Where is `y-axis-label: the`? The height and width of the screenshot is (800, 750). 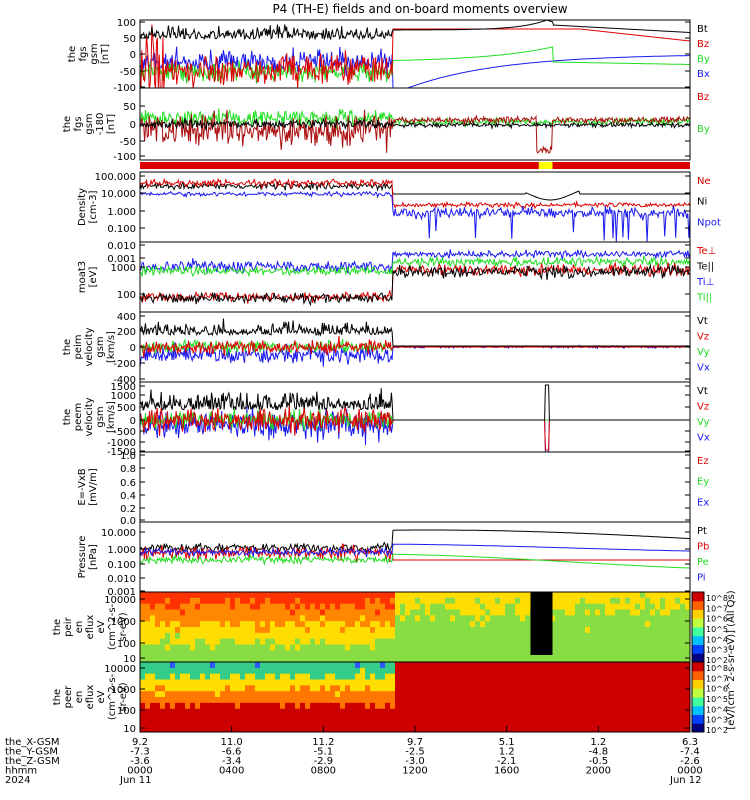
y-axis-label: the is located at coordinates (57, 697).